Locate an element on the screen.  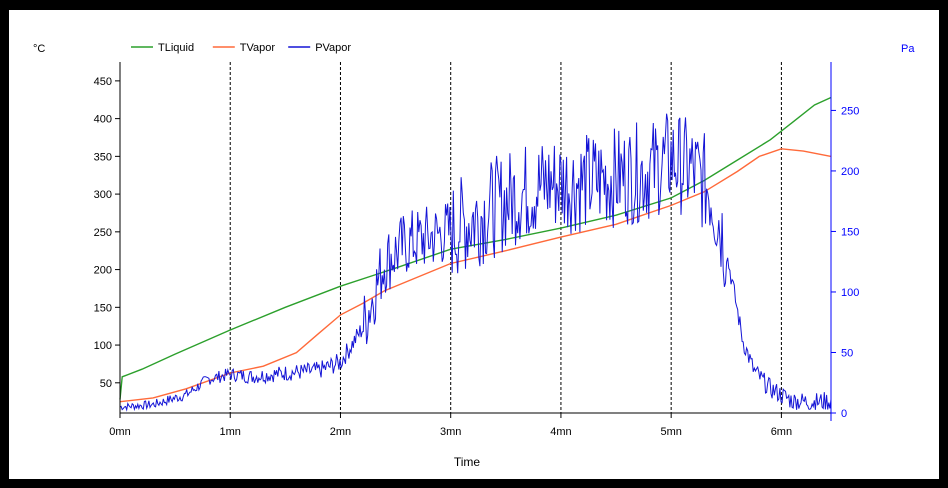
x-tick-label: 6mn is located at coordinates (781, 432).